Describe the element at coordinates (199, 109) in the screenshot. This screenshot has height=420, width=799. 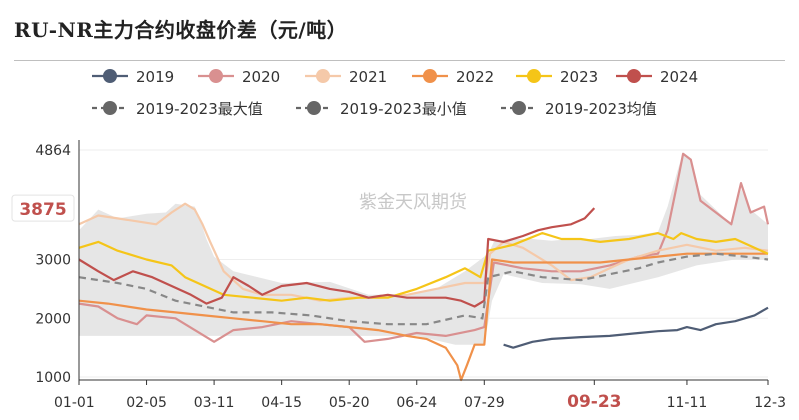
I see `legend-label: 2019-2023最大值` at that location.